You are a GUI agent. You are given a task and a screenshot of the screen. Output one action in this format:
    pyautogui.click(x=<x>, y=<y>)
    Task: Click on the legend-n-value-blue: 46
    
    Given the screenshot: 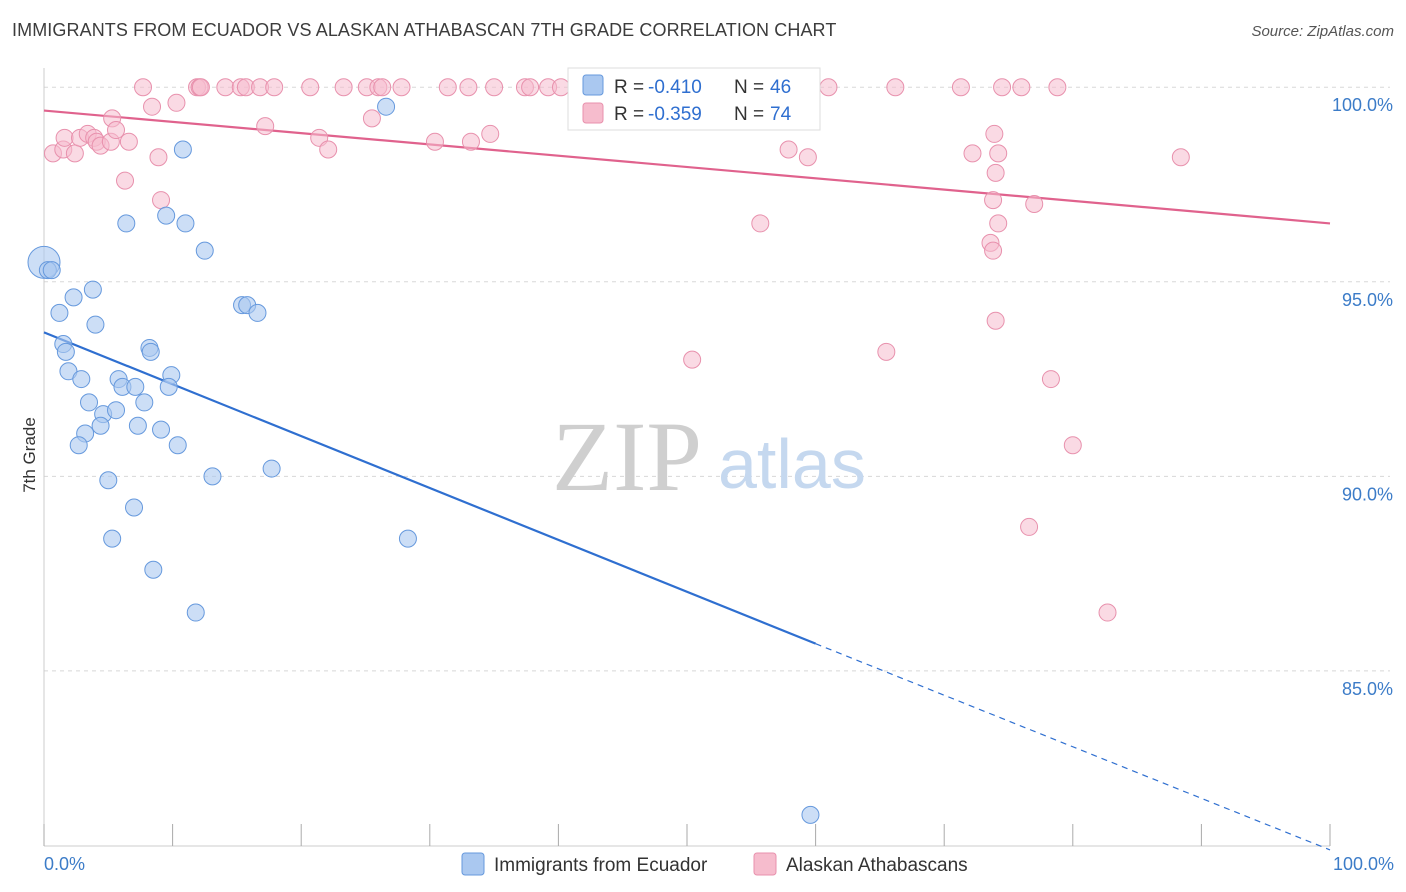 What is the action you would take?
    pyautogui.click(x=780, y=87)
    